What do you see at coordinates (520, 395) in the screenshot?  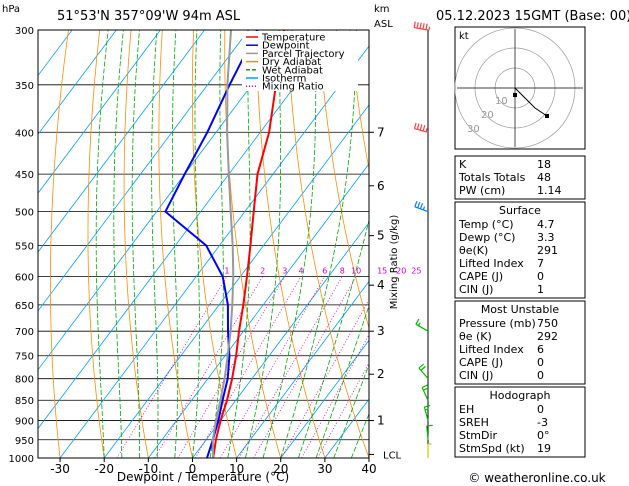 I see `table-title: Hodograph` at bounding box center [520, 395].